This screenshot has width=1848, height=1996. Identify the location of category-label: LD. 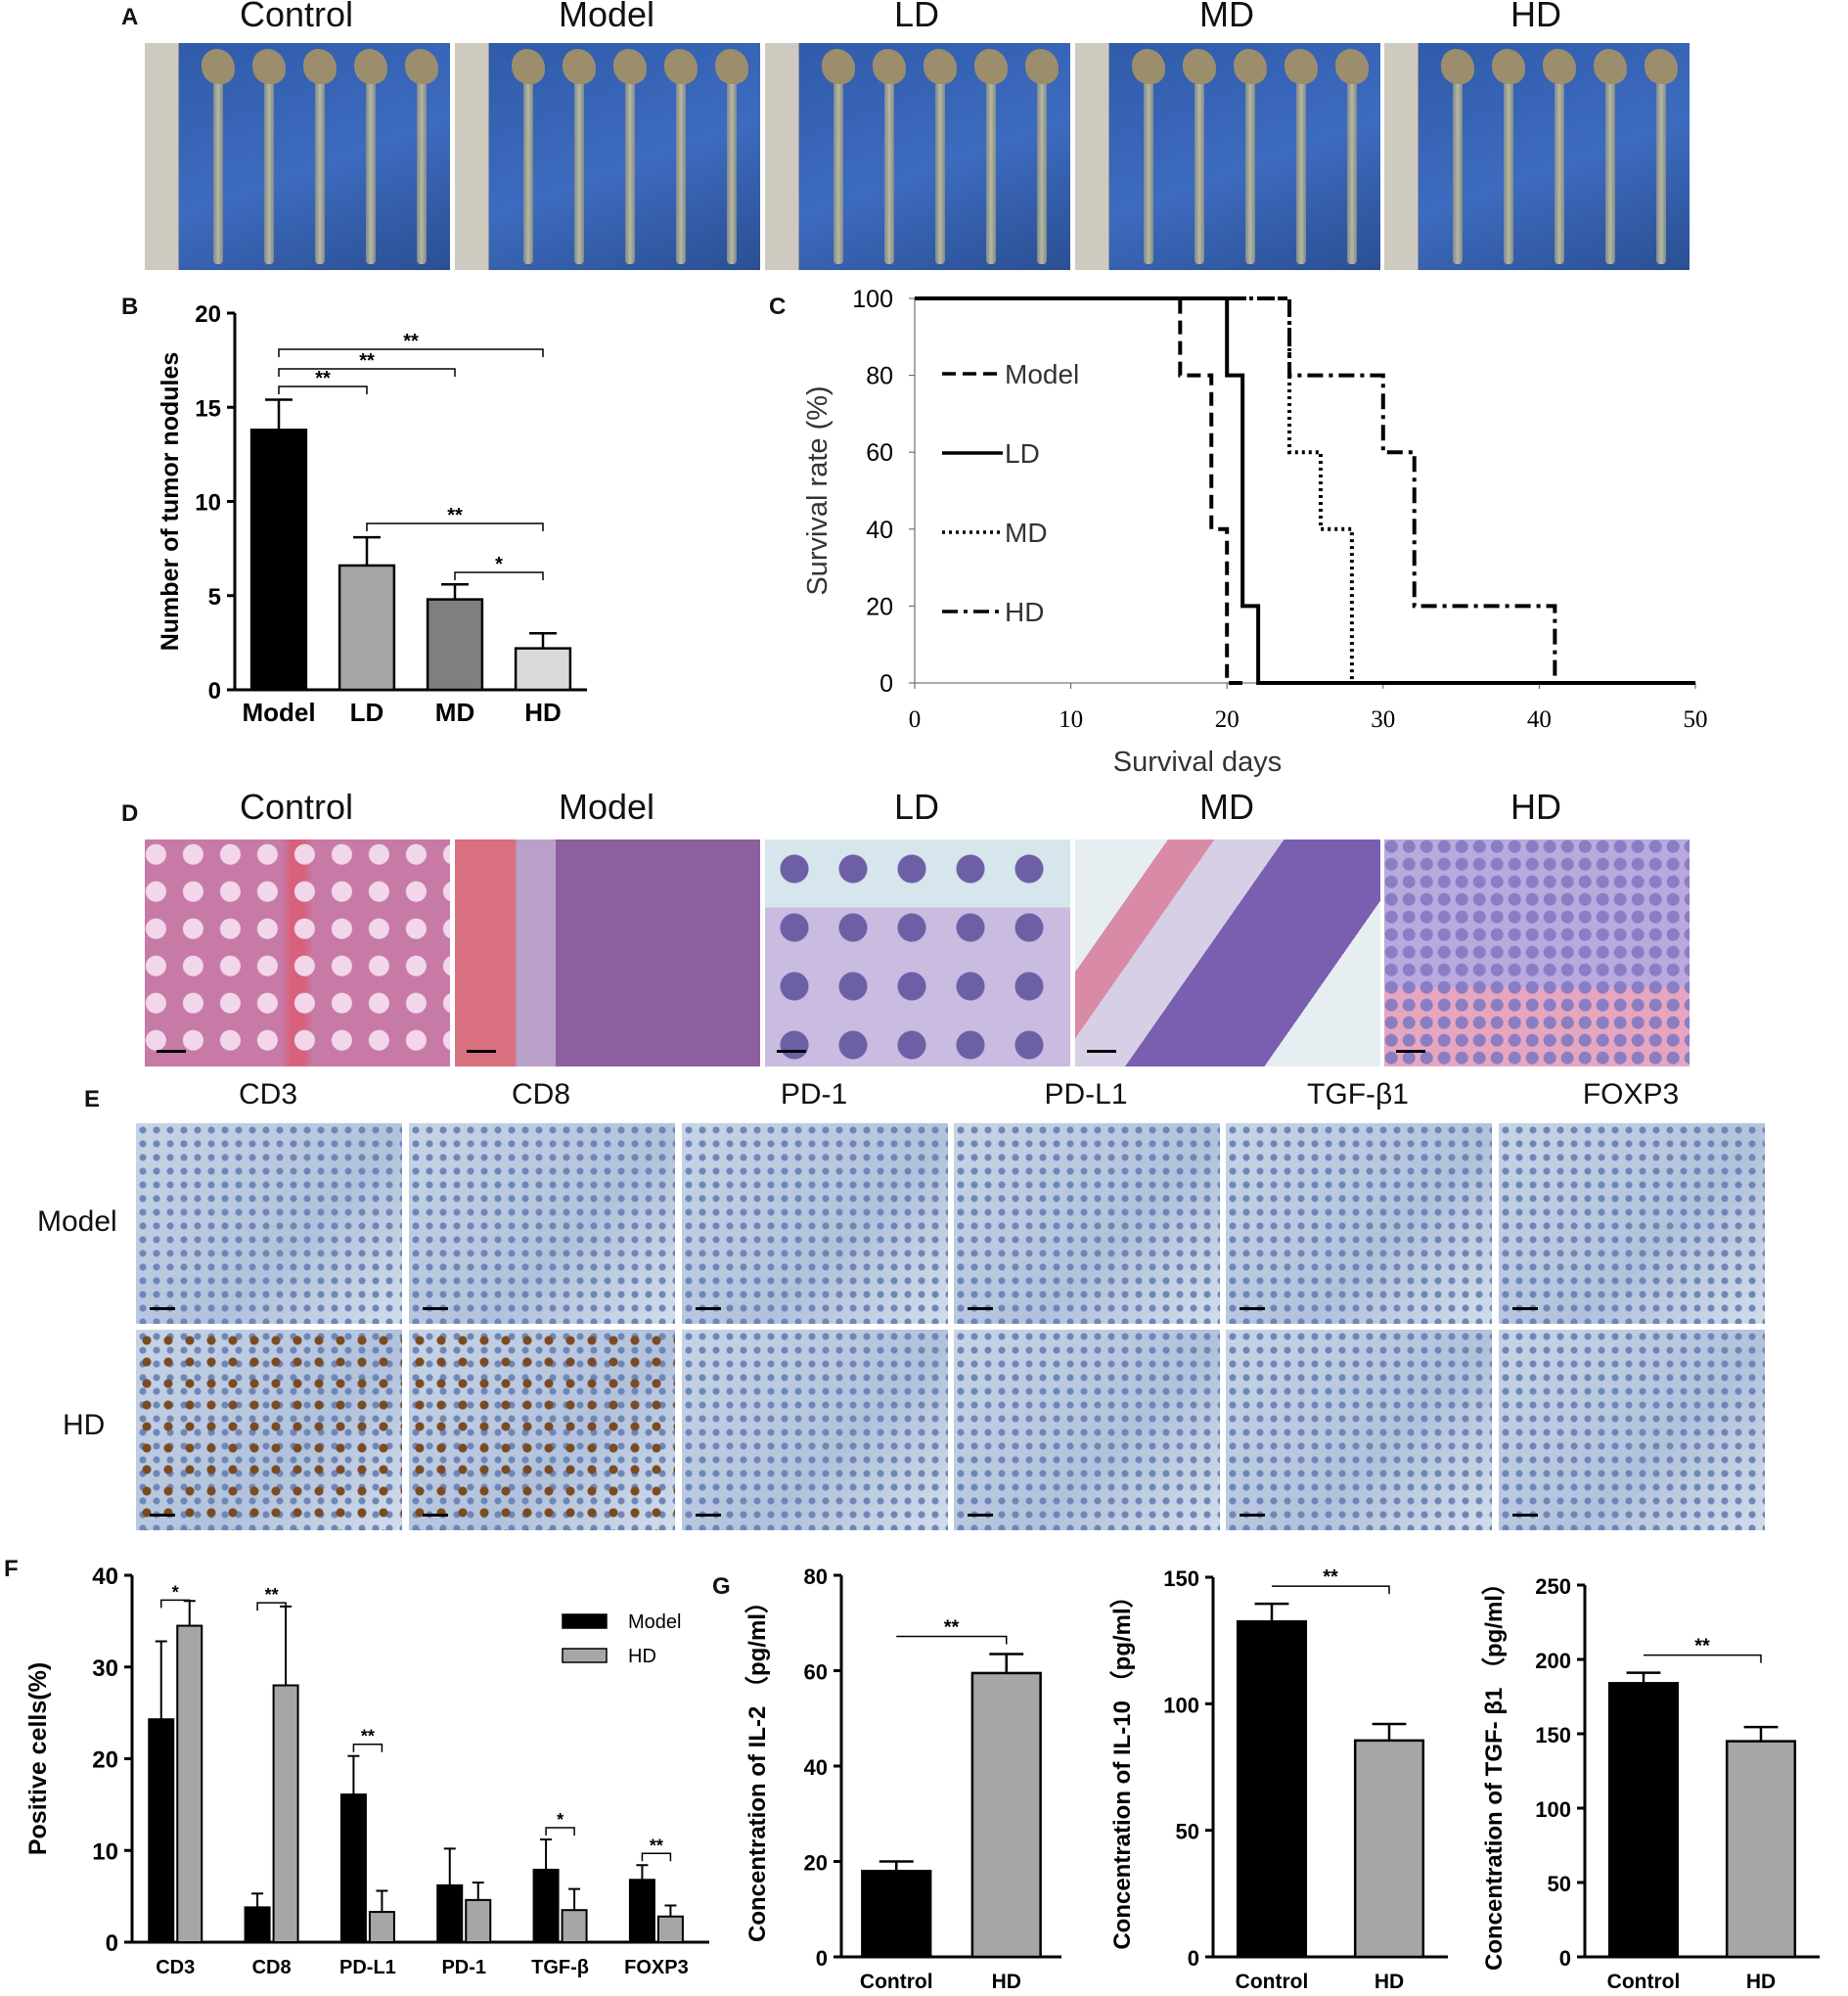
(367, 712).